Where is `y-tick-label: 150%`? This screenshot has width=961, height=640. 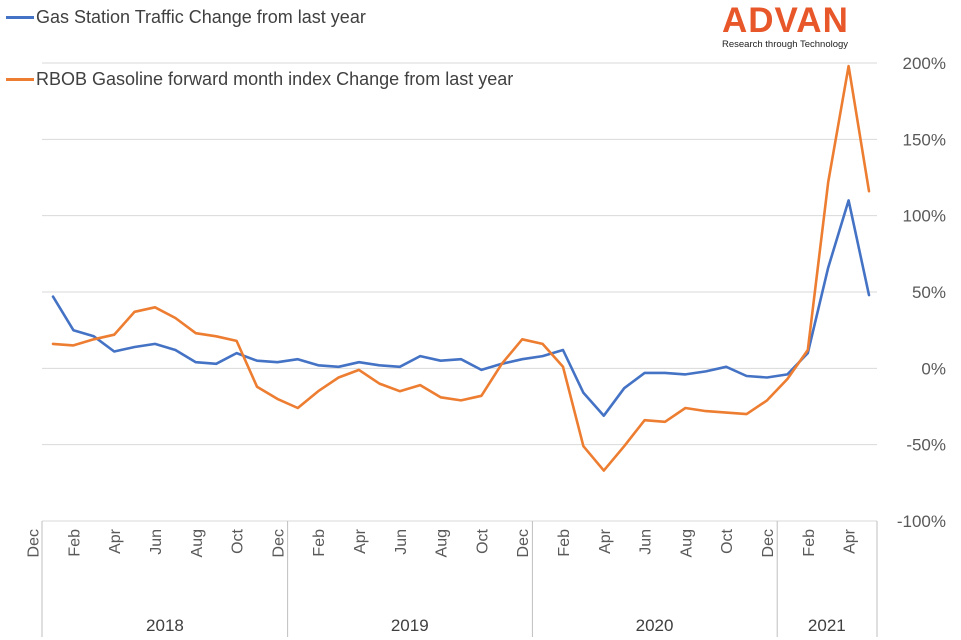 y-tick-label: 150% is located at coordinates (924, 139).